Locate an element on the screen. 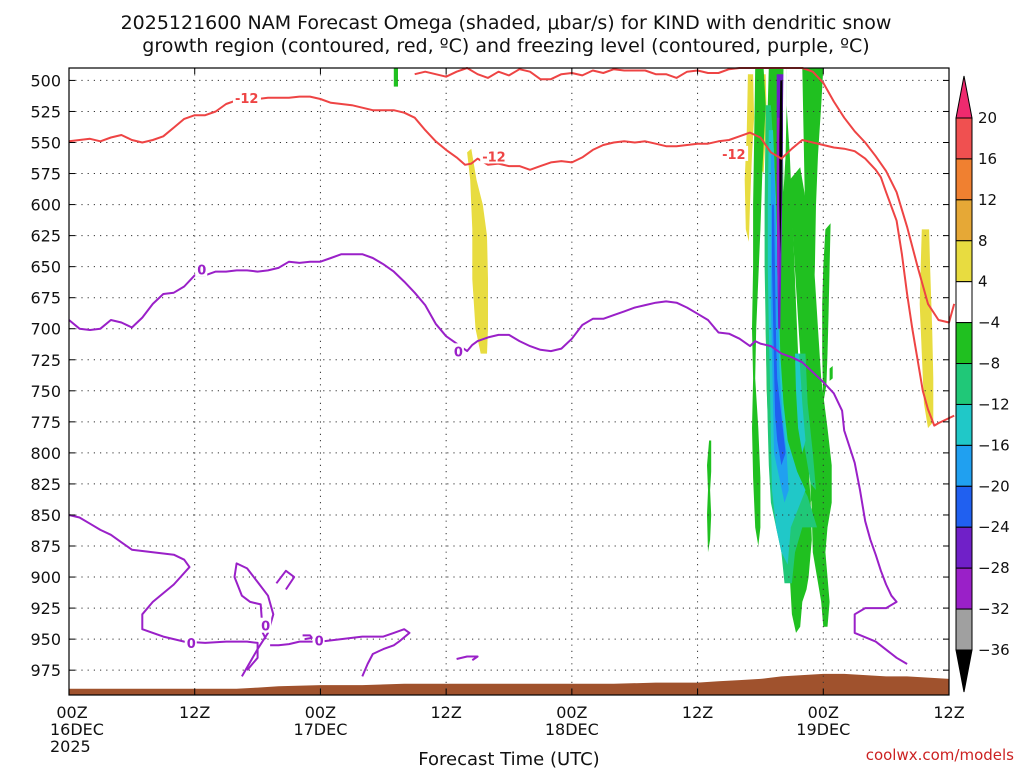 This screenshot has height=768, width=1024. colorbar-arrow-top is located at coordinates (964, 97).